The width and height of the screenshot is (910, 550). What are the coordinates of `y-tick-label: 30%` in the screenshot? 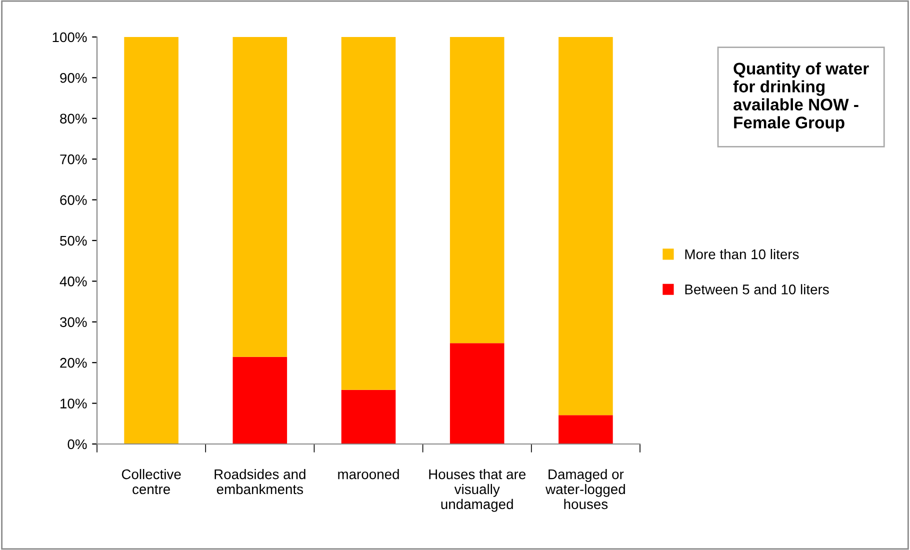 It's located at (73, 322).